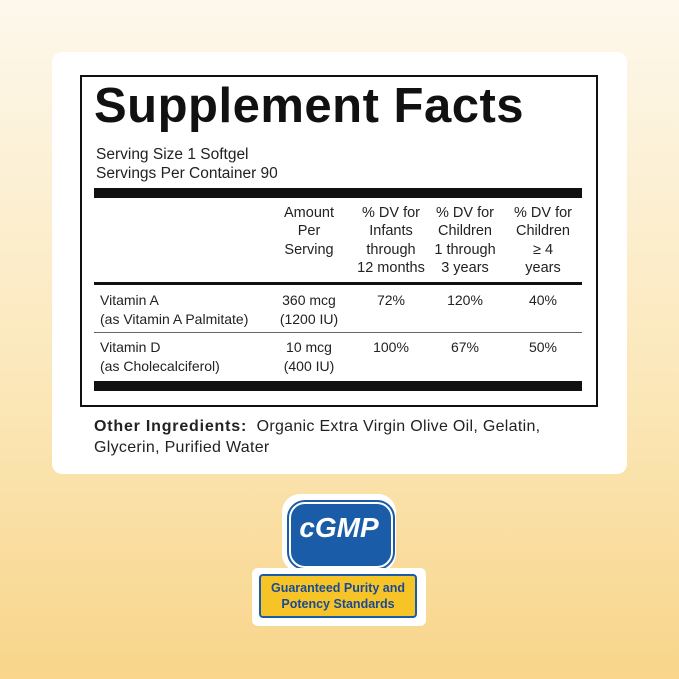  I want to click on cell: 40%, so click(543, 300).